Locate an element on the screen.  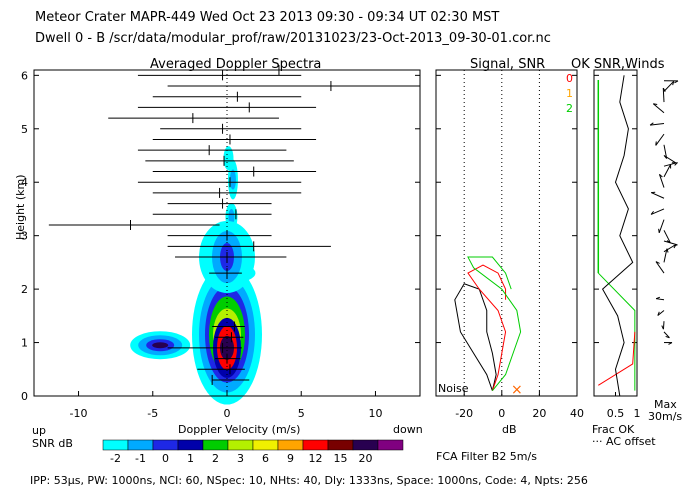
y-tick-label: 2 is located at coordinates (24, 289).